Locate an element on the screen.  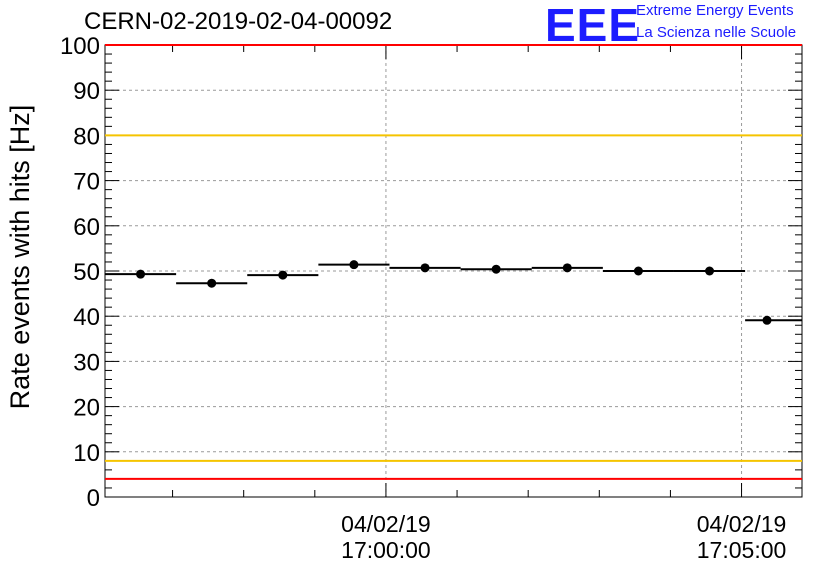
y-tick-label: 90 is located at coordinates (86, 91).